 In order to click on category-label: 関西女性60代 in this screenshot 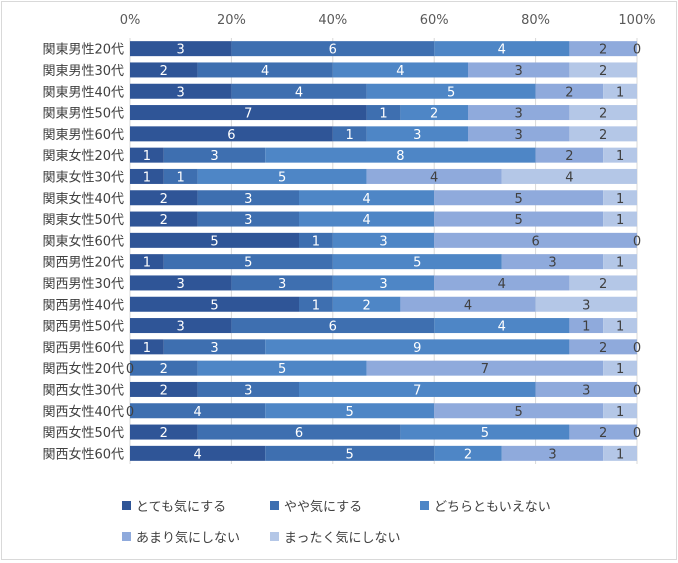, I will do `click(83, 454)`.